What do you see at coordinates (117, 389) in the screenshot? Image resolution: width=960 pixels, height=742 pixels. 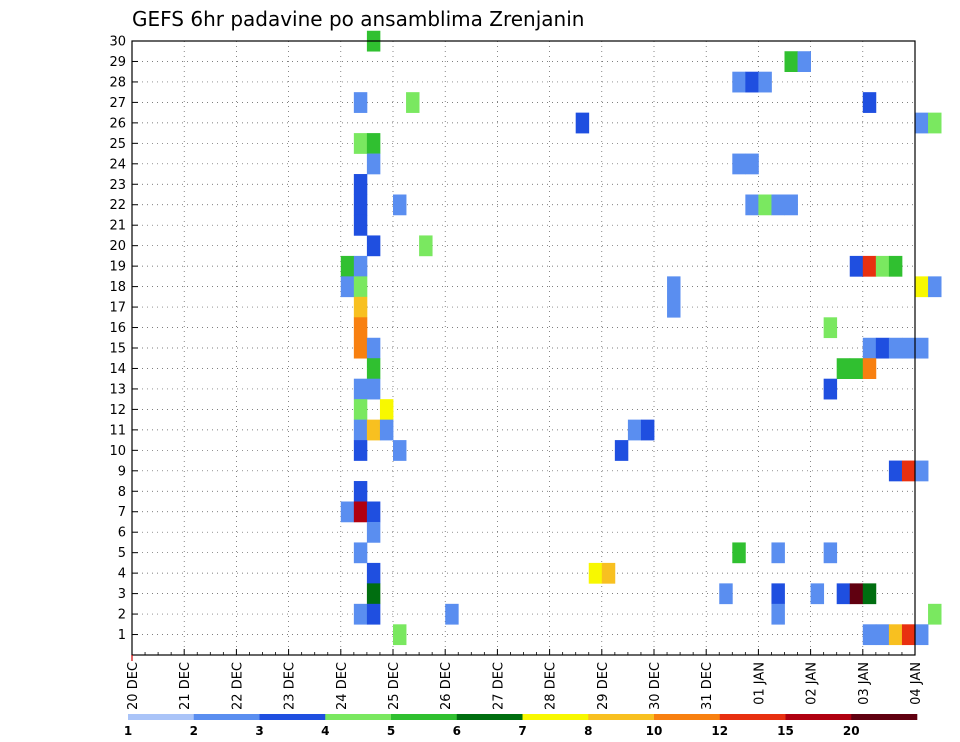 I see `y-tick-label: 13` at bounding box center [117, 389].